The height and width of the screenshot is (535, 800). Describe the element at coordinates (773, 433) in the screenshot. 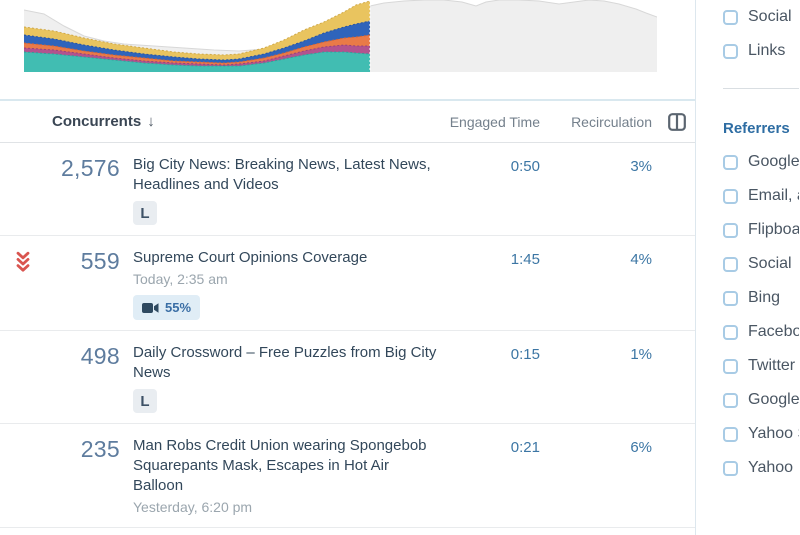

I see `filter-label: Yahoo S` at that location.